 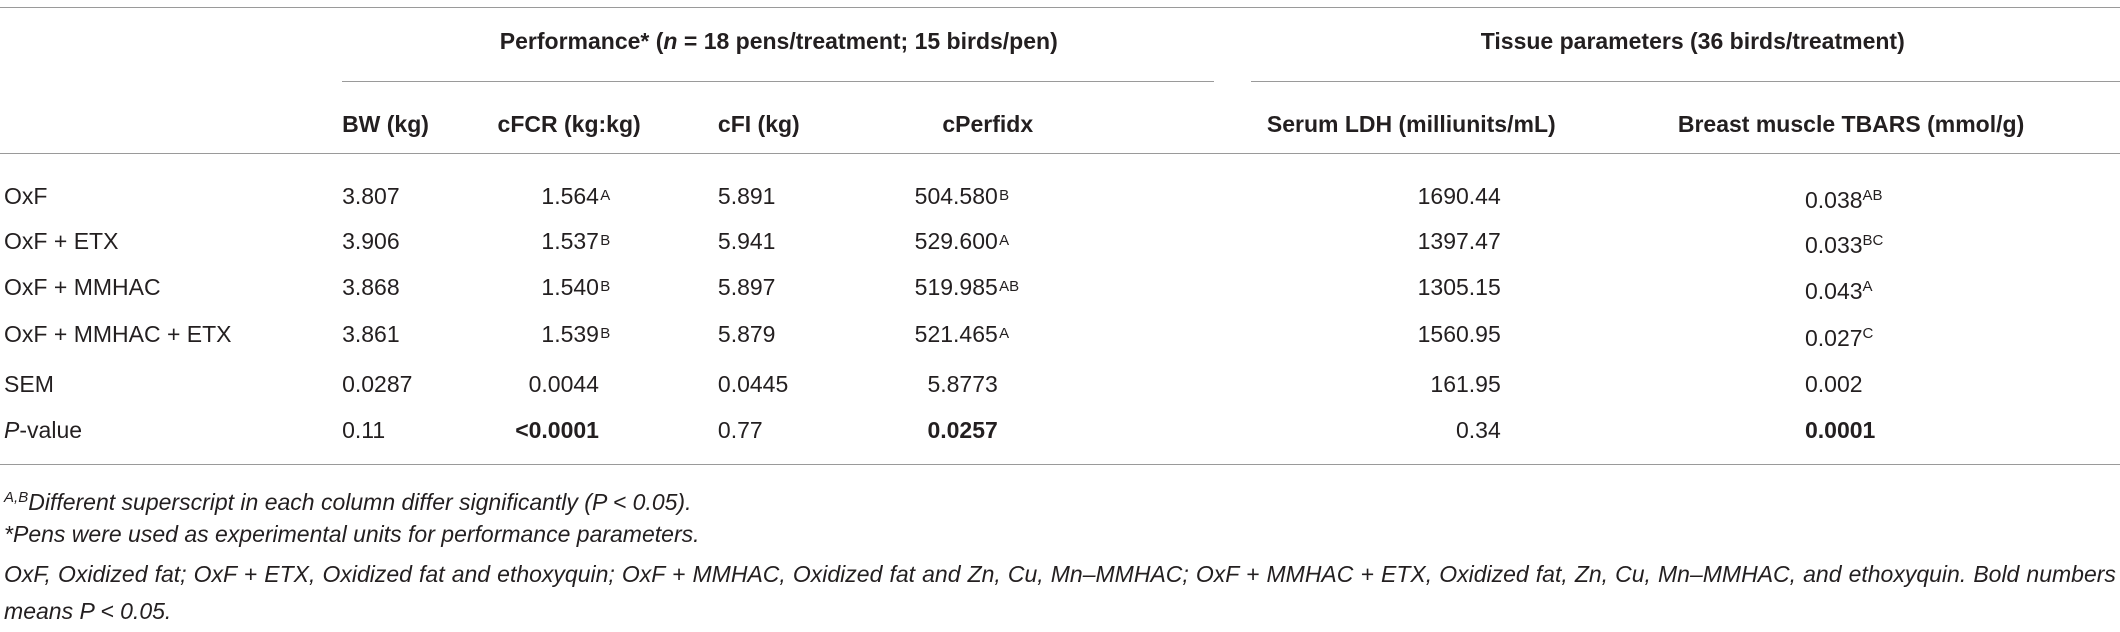 I want to click on cell-value: 3.906, so click(x=371, y=241).